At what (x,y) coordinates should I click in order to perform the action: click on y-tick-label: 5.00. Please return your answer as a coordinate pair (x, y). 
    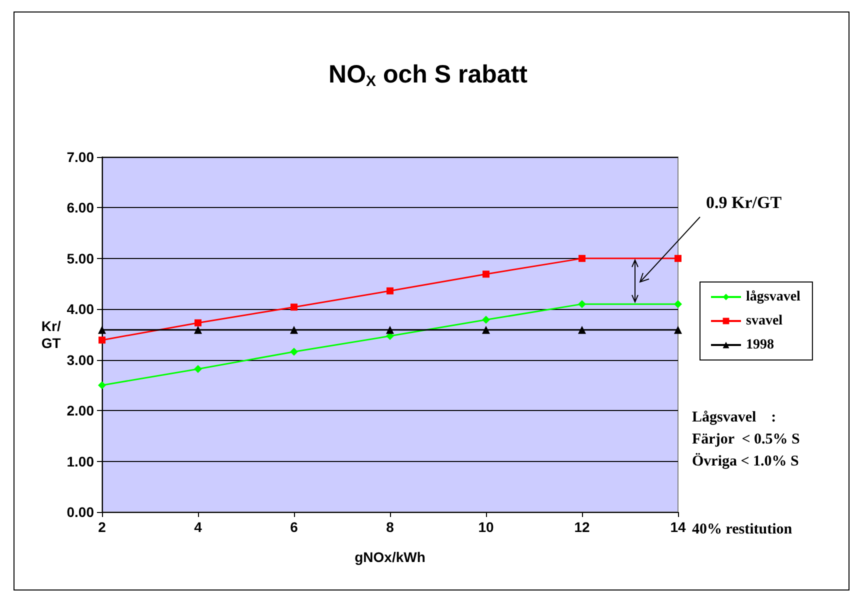
    Looking at the image, I should click on (80, 258).